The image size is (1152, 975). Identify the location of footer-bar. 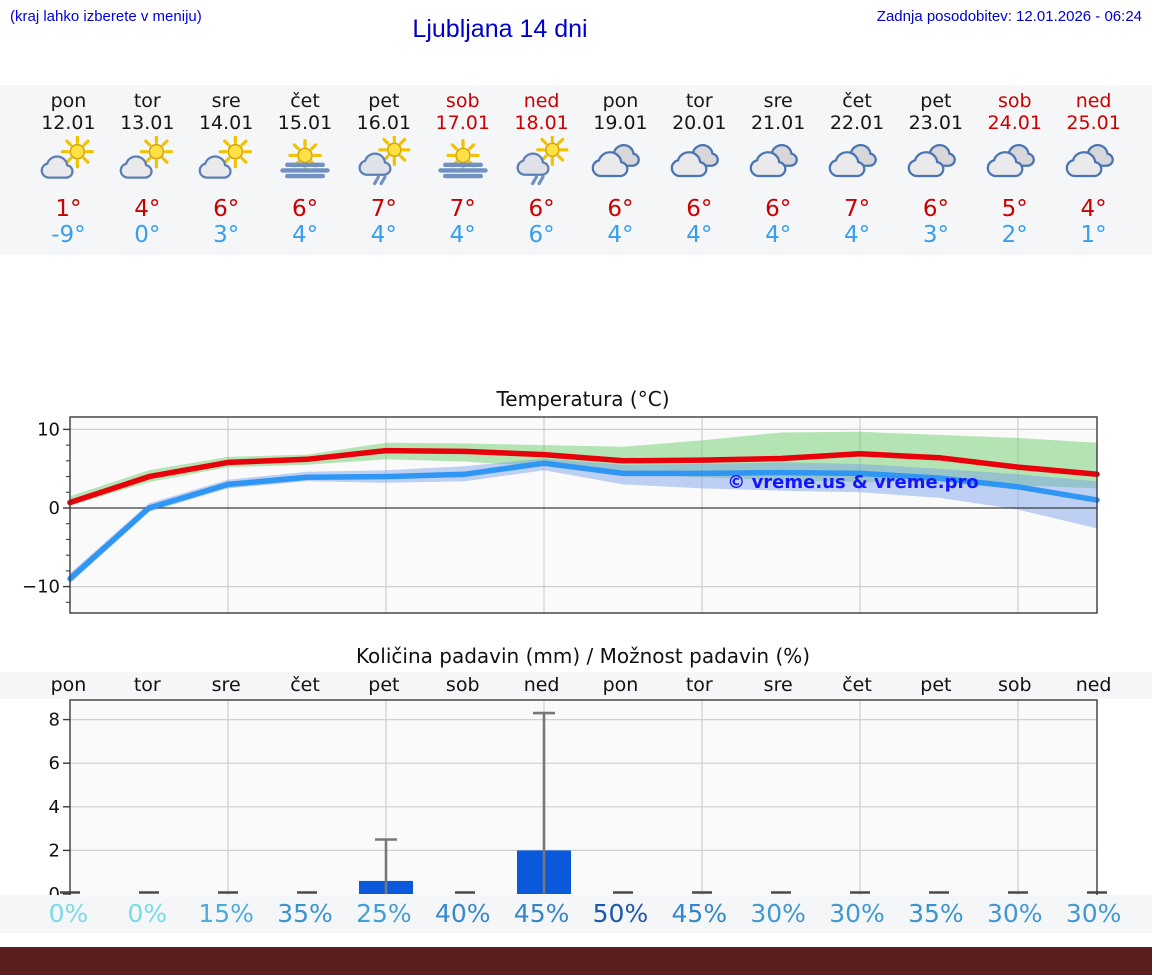
(576, 961).